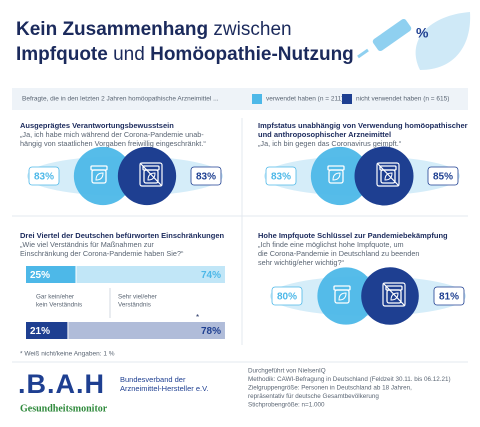 Image resolution: width=480 pixels, height=427 pixels. I want to click on logo-sub: Gesundheitsmonitor, so click(64, 408).